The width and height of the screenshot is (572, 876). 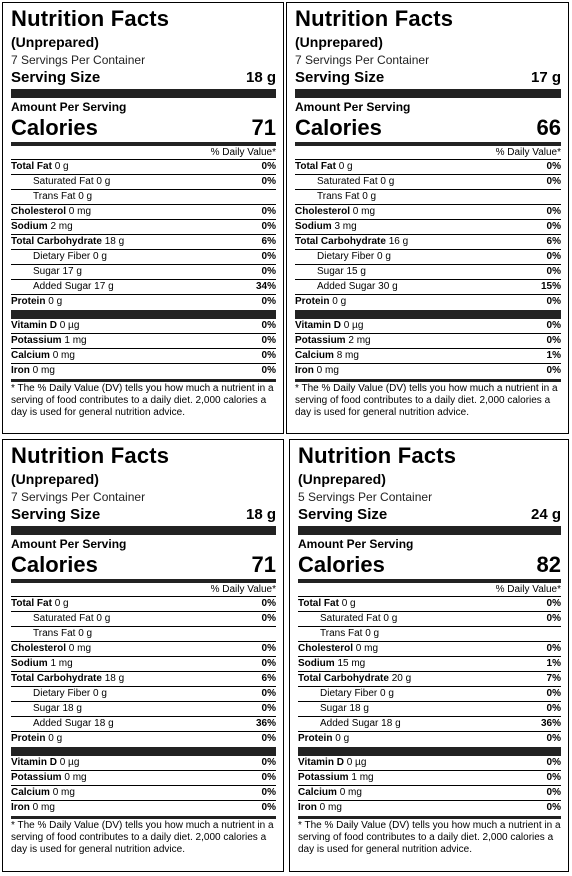 I want to click on sugar-row: Sugar 15 g 0%, so click(x=428, y=272).